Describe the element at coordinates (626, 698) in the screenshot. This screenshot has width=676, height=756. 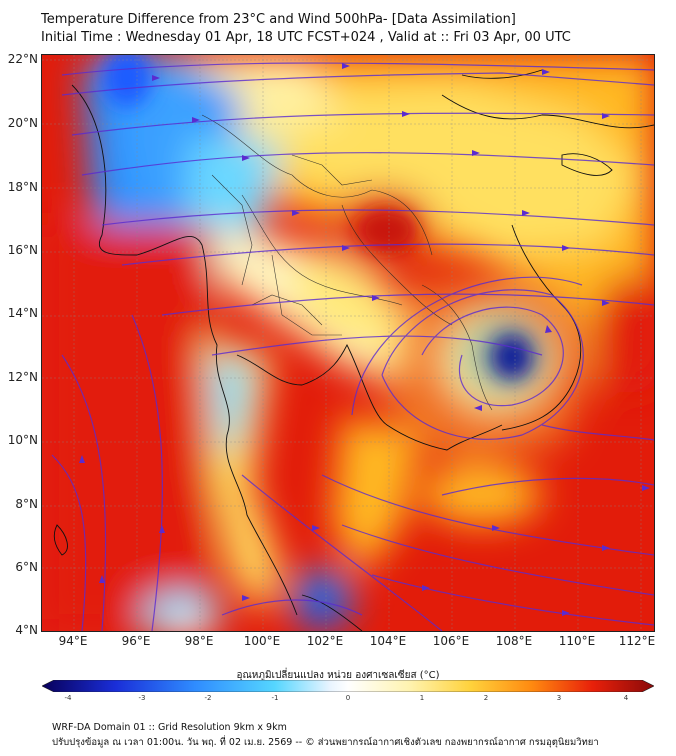
I see `colorbar-tick-4: 4` at that location.